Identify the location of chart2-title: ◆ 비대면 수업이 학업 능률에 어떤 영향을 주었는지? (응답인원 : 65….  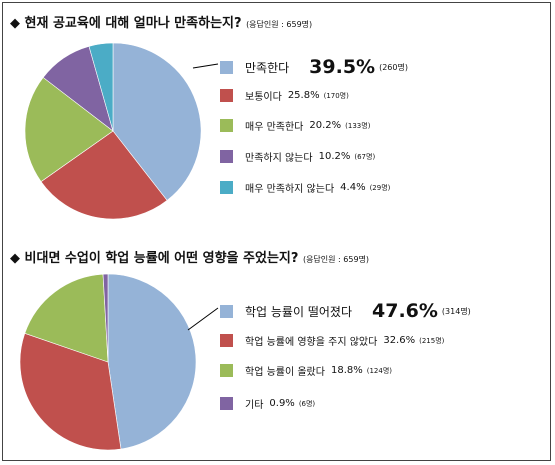
(190, 258).